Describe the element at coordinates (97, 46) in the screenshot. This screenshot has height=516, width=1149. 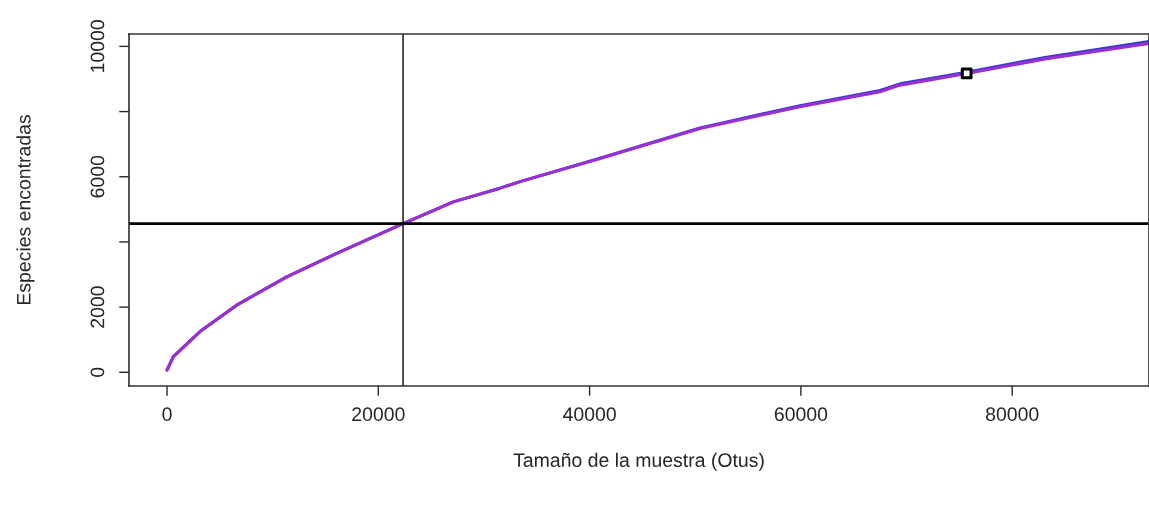
I see `y-tick-label: 10000` at that location.